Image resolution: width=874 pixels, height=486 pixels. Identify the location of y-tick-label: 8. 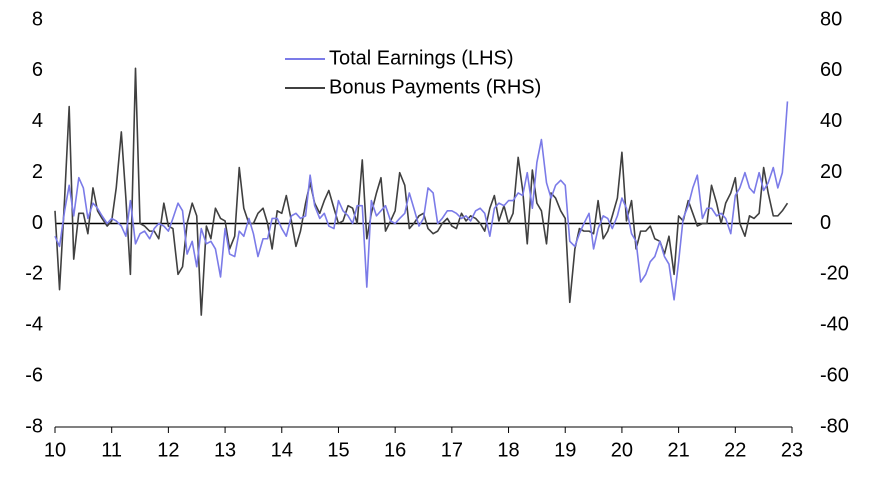
(37, 19).